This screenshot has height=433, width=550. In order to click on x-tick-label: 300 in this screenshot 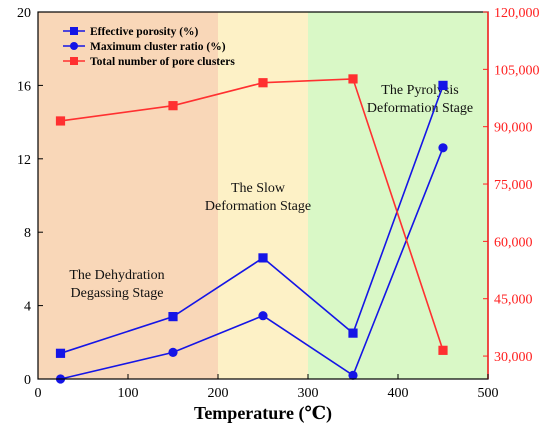, I will do `click(308, 393)`.